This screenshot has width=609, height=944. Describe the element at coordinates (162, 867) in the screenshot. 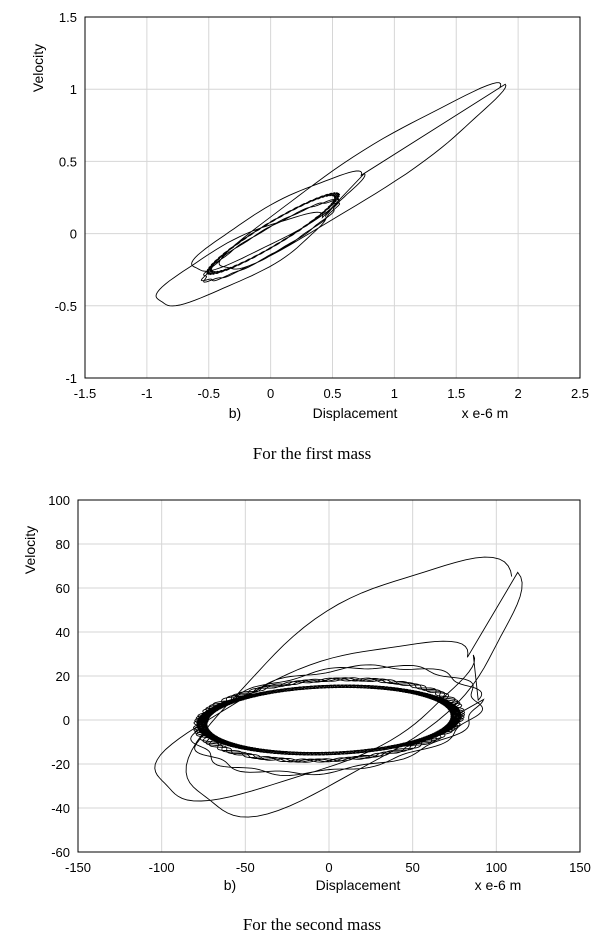

I see `chart2-x-tick-label: -100` at that location.